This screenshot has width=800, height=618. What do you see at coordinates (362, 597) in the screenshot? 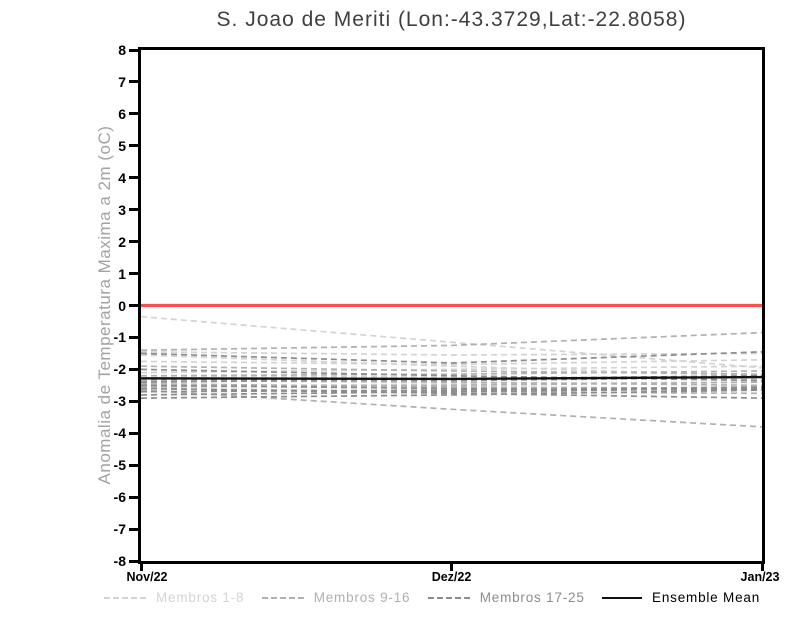
I see `legend-label: Membros 9-16` at bounding box center [362, 597].